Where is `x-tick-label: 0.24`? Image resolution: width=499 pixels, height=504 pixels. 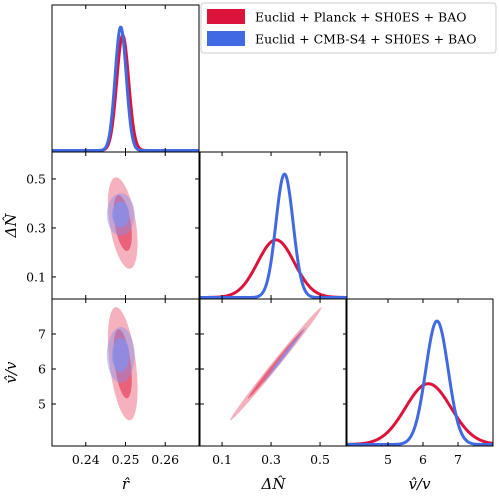
x-tick-label: 0.24 is located at coordinates (86, 459).